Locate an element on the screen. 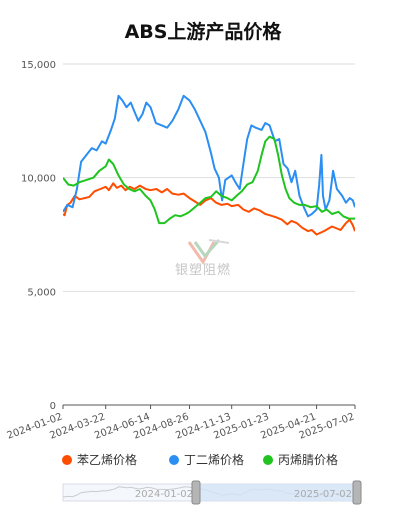 This screenshot has height=518, width=407. legend-label: 丁二烯价格 is located at coordinates (214, 459).